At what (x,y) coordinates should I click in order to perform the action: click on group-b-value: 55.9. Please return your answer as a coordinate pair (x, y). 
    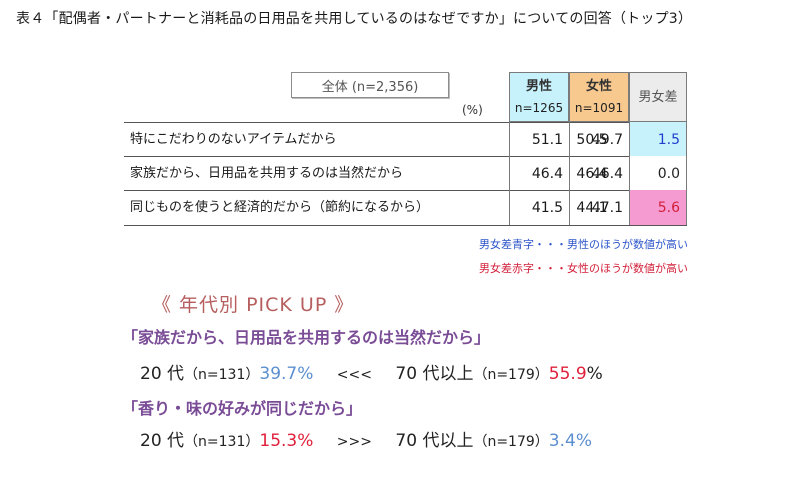
    Looking at the image, I should click on (567, 374).